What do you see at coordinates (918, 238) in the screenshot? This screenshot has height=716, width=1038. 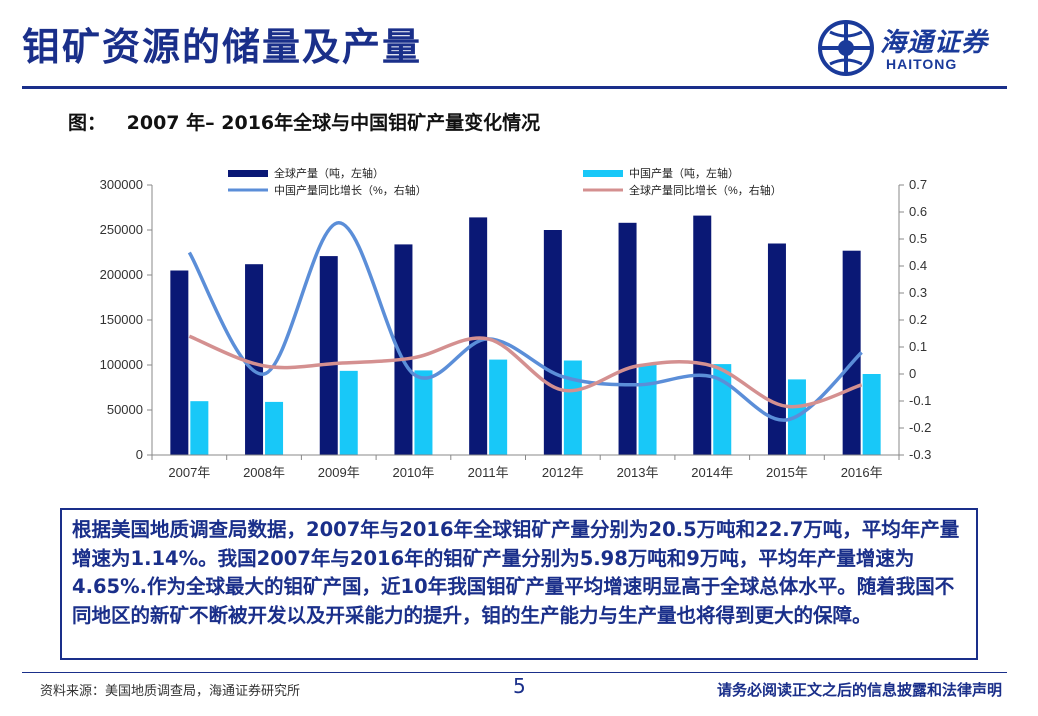 I see `right-tick-label: 0.5` at bounding box center [918, 238].